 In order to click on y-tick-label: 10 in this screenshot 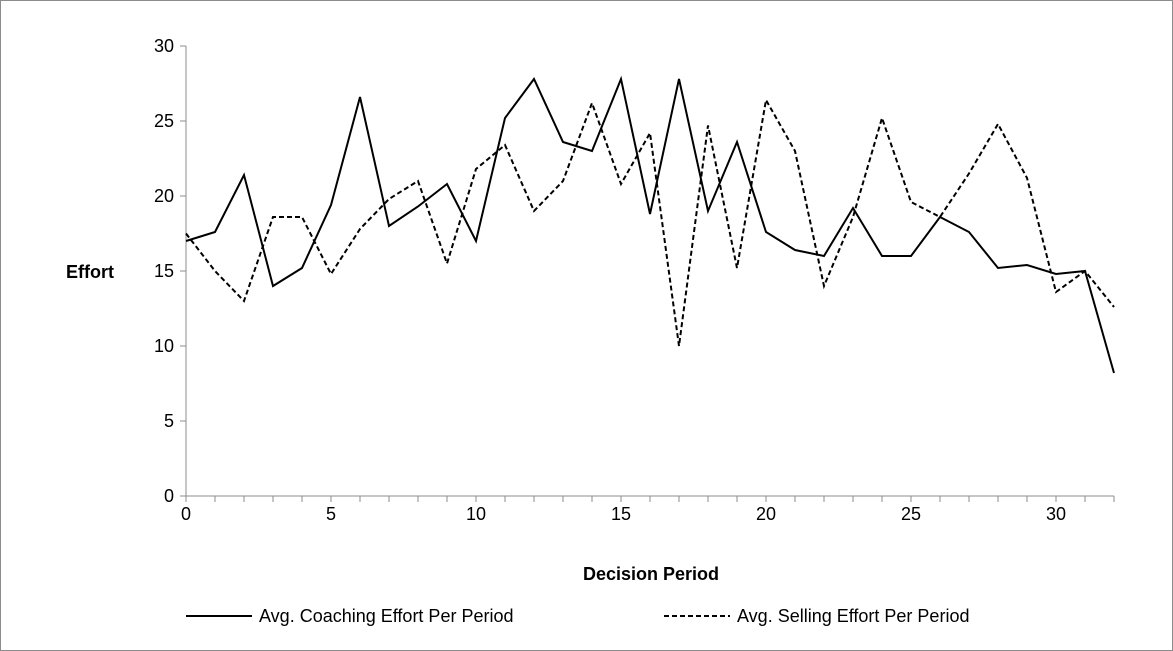, I will do `click(164, 346)`.